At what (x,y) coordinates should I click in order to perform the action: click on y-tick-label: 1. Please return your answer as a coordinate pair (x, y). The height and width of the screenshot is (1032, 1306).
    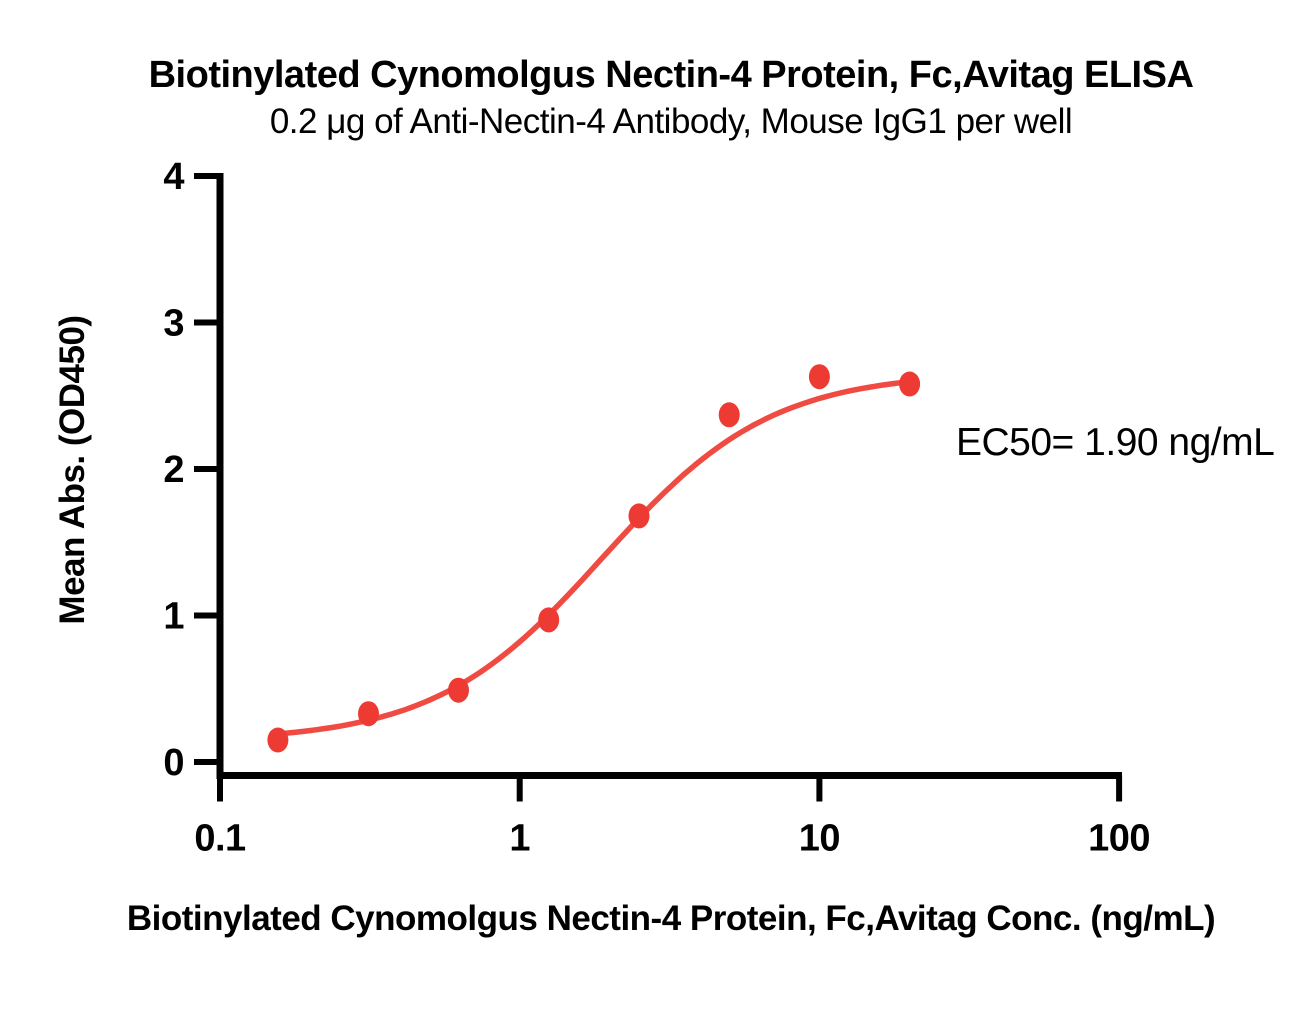
    Looking at the image, I should click on (173, 617).